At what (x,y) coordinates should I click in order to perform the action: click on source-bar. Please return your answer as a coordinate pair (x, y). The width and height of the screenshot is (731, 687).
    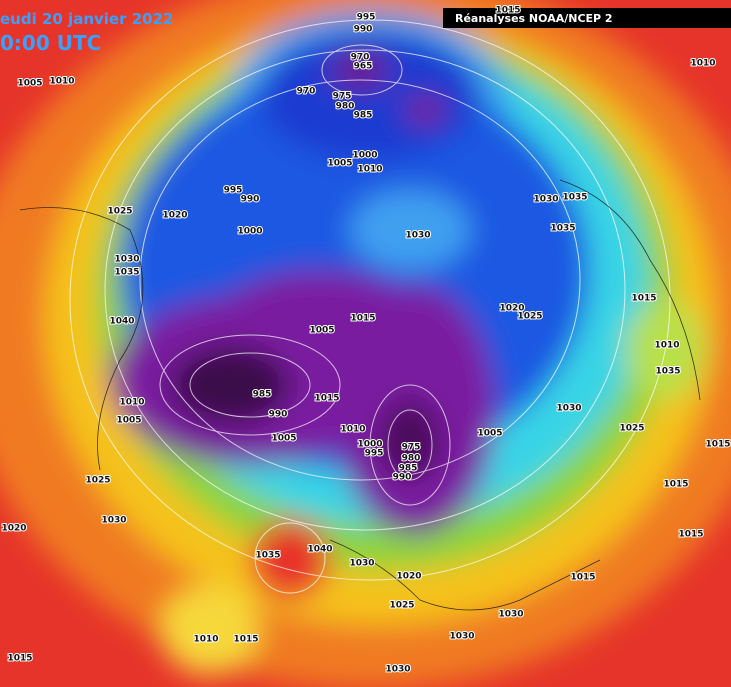
    Looking at the image, I should click on (587, 18).